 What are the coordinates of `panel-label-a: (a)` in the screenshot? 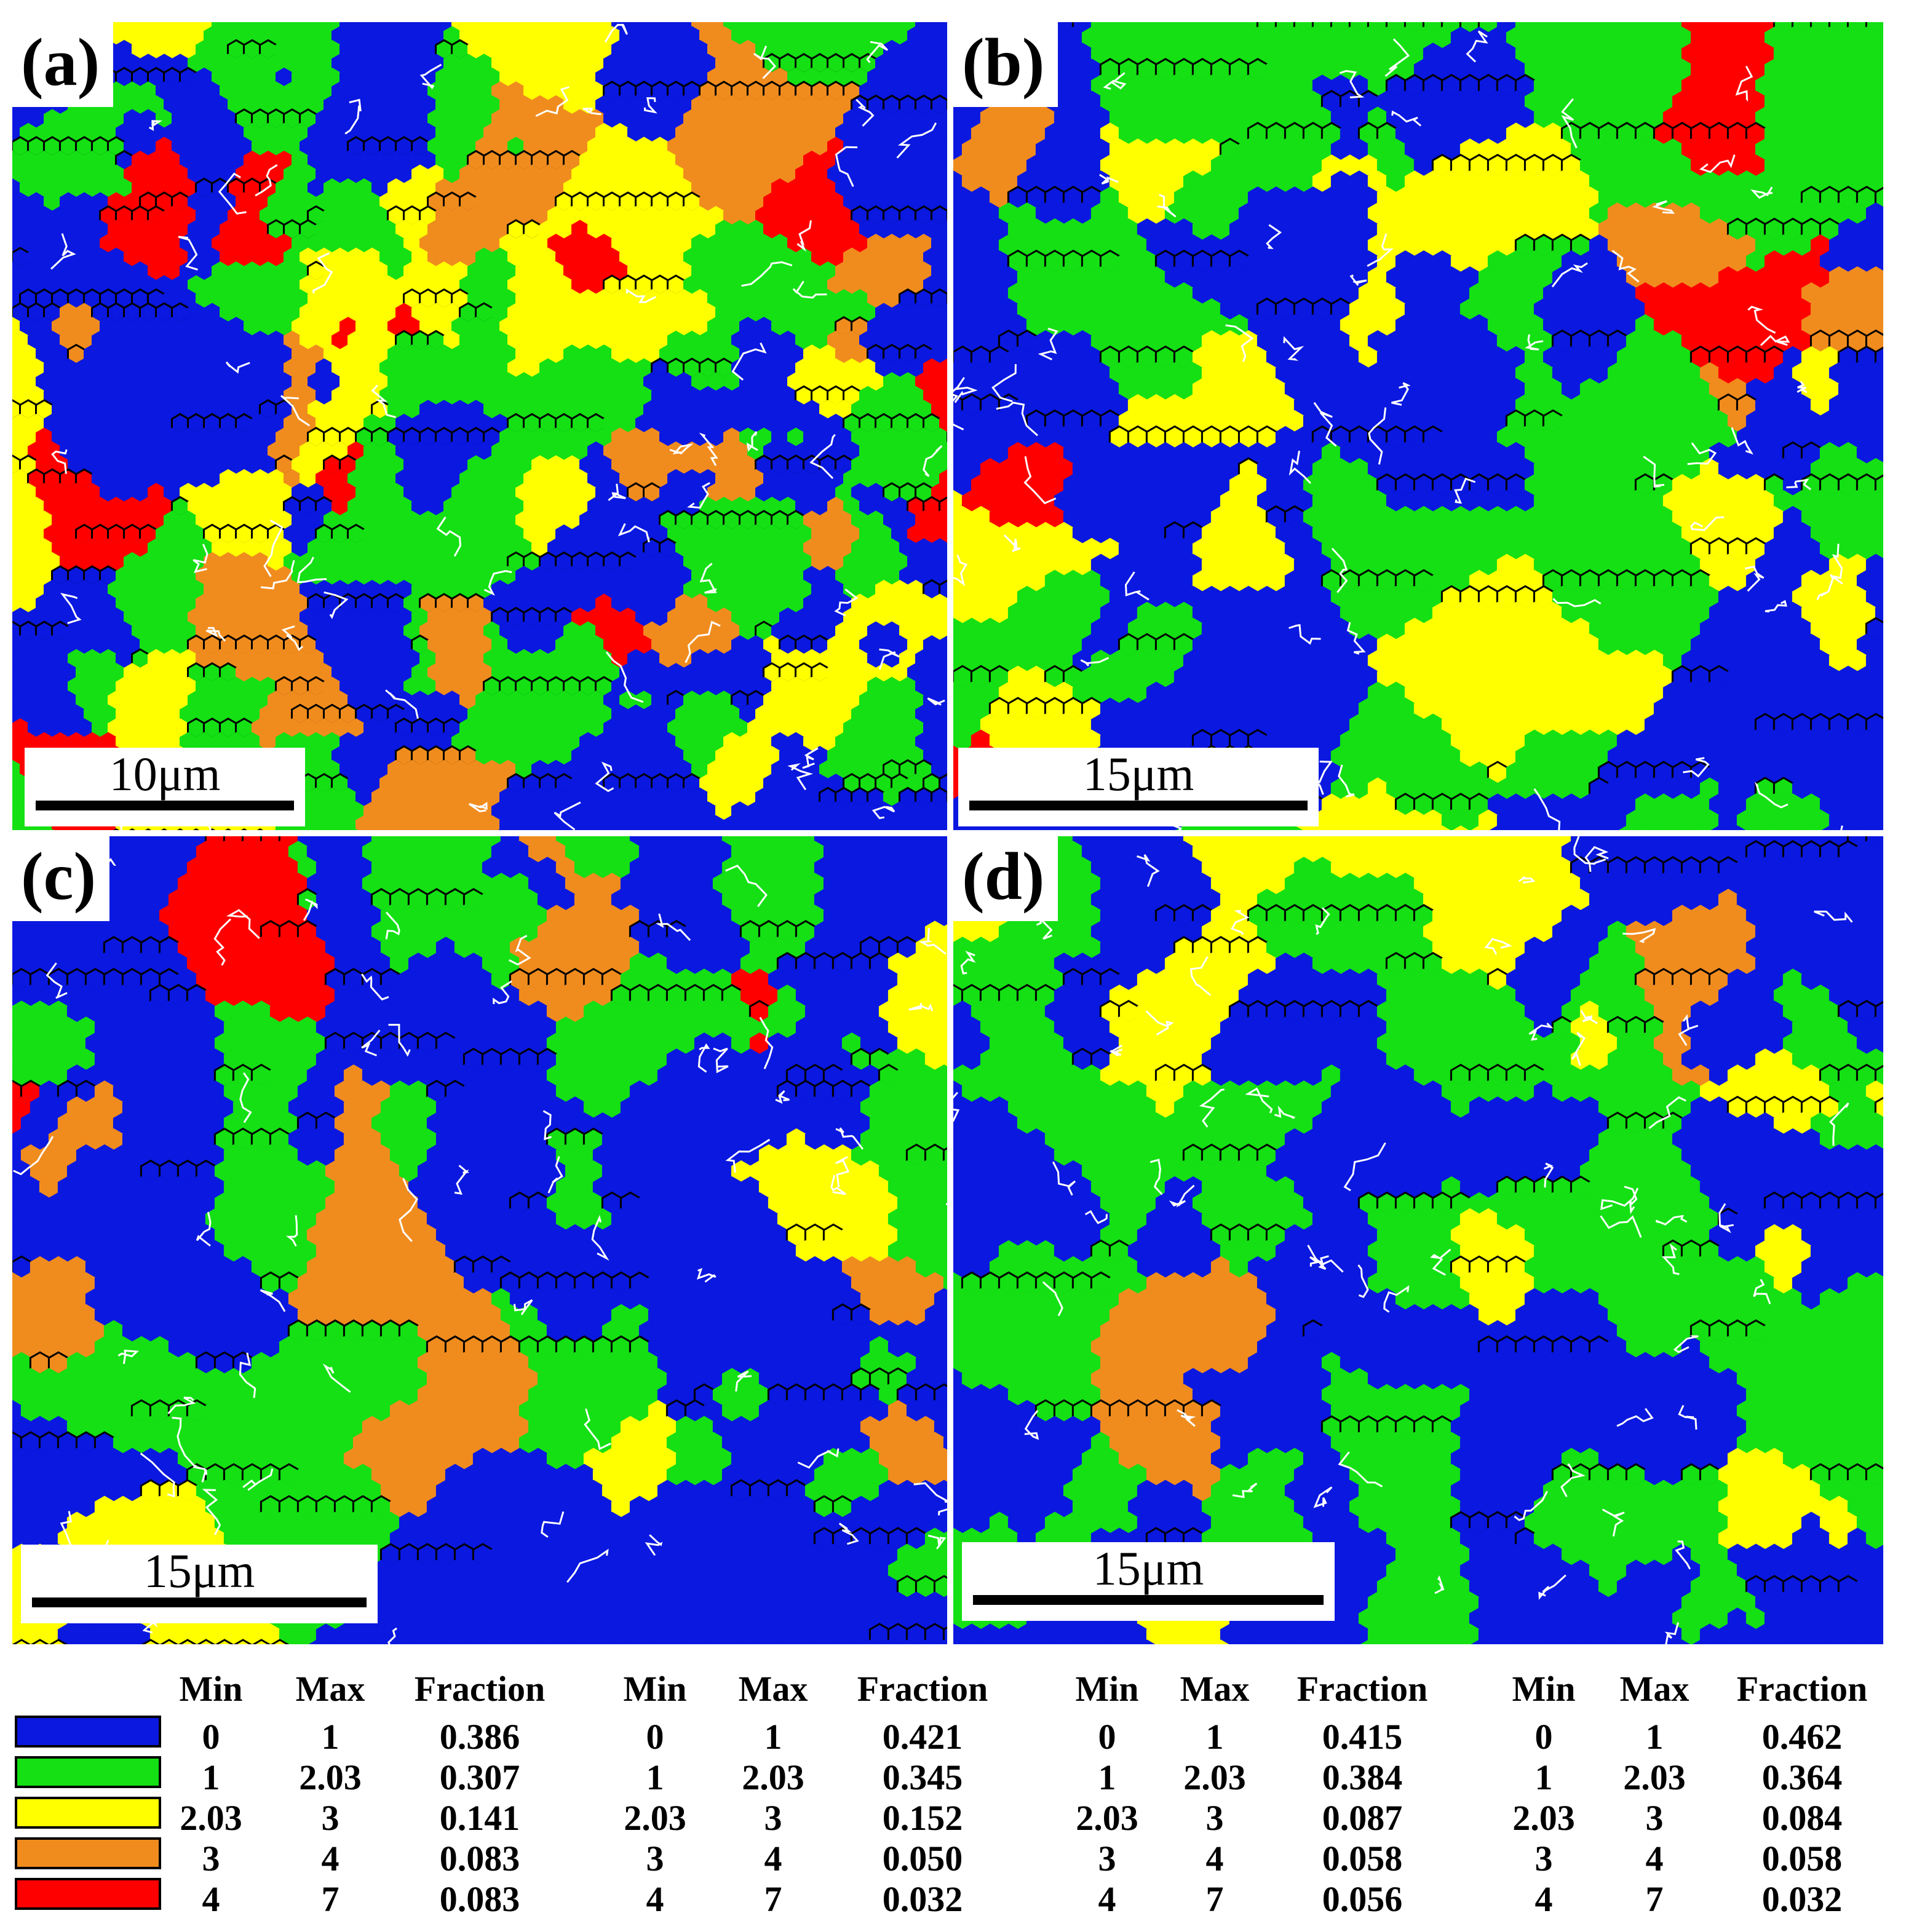 It's located at (63, 64).